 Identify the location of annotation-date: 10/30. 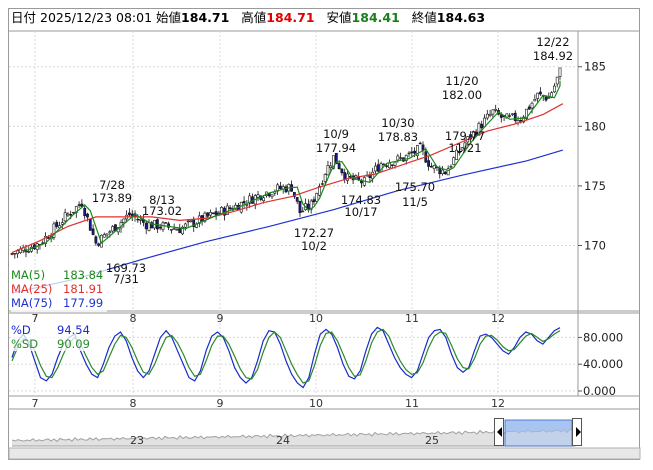
(397, 123).